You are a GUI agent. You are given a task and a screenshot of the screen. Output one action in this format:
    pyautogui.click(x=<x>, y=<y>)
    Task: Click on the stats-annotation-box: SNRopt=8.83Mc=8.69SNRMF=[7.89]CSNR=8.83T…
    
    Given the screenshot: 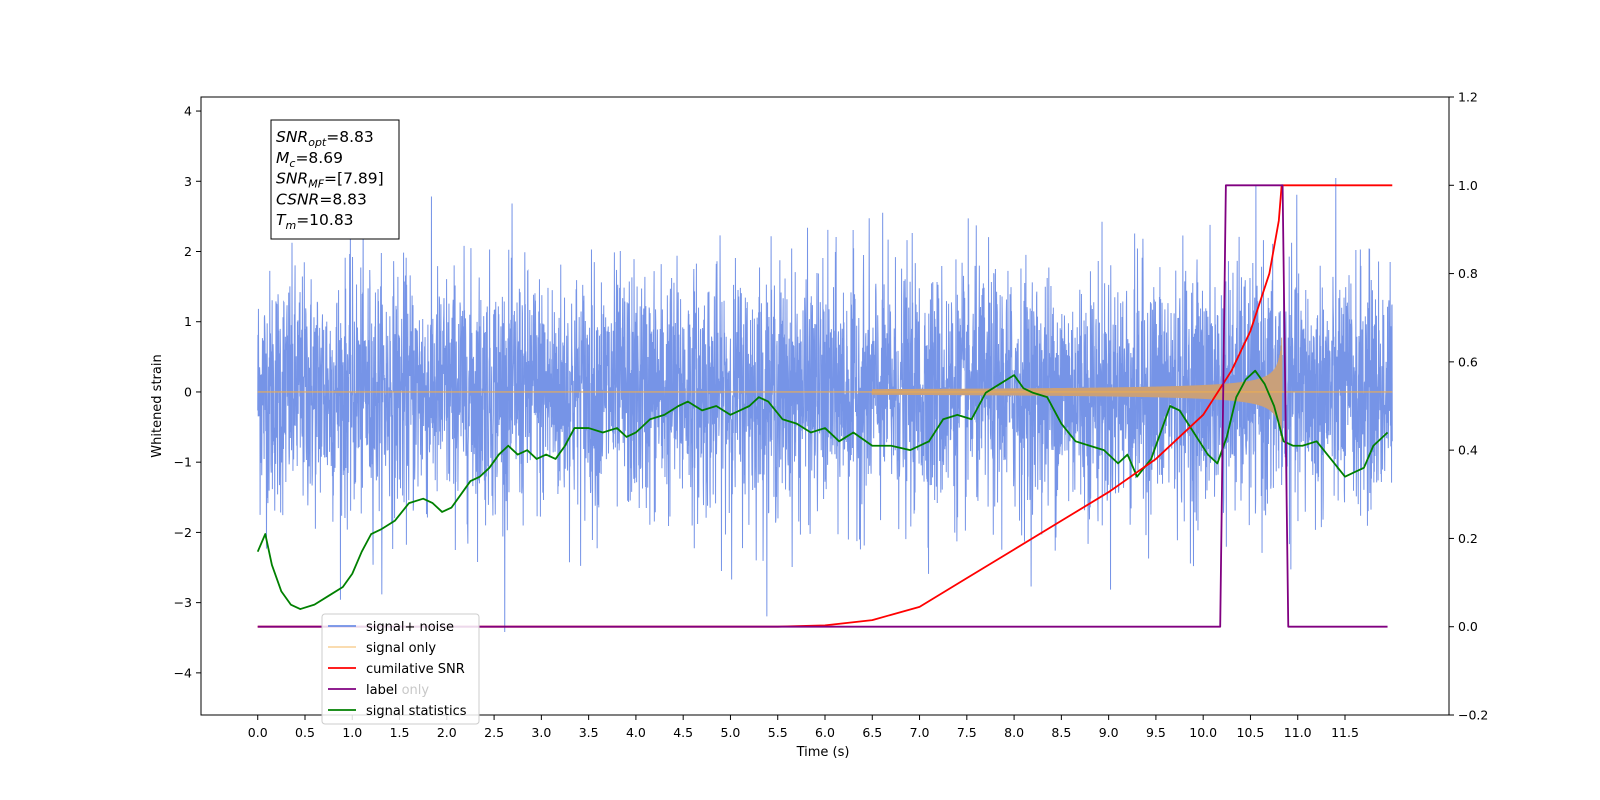 What is the action you would take?
    pyautogui.click(x=335, y=179)
    